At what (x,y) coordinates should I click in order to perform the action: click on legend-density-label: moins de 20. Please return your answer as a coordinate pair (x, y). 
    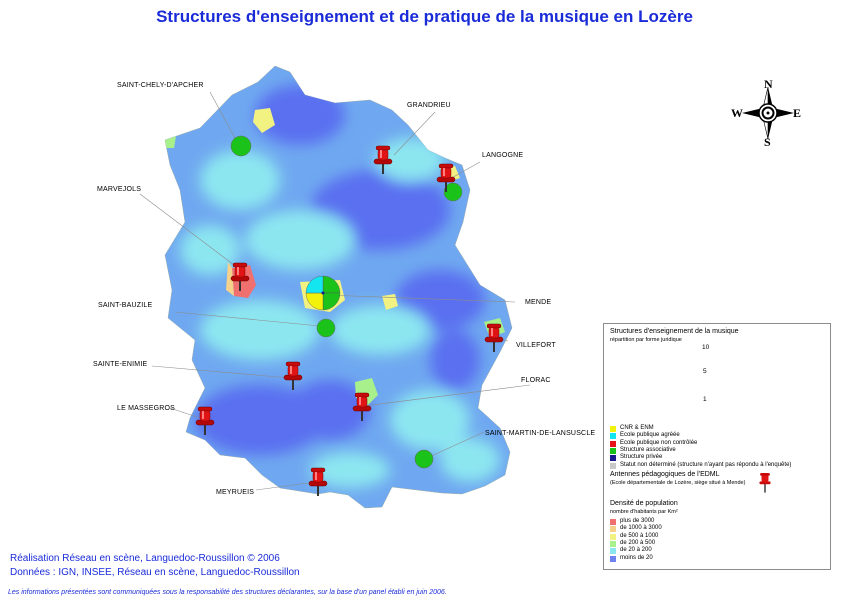
    Looking at the image, I should click on (636, 557).